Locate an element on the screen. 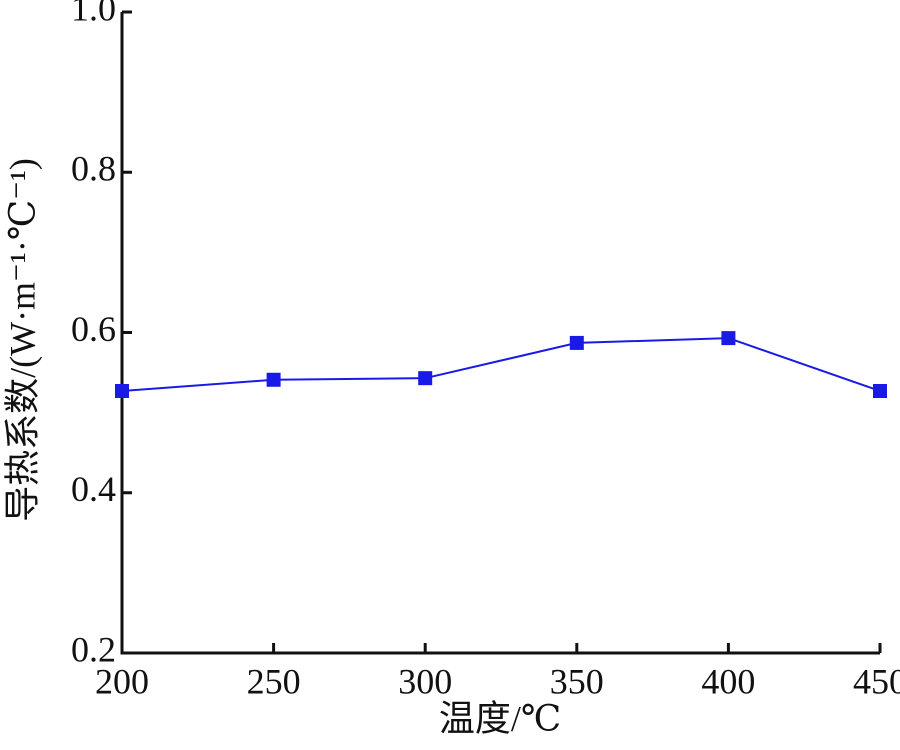 The width and height of the screenshot is (900, 750). x-tick-label: 250 is located at coordinates (274, 681).